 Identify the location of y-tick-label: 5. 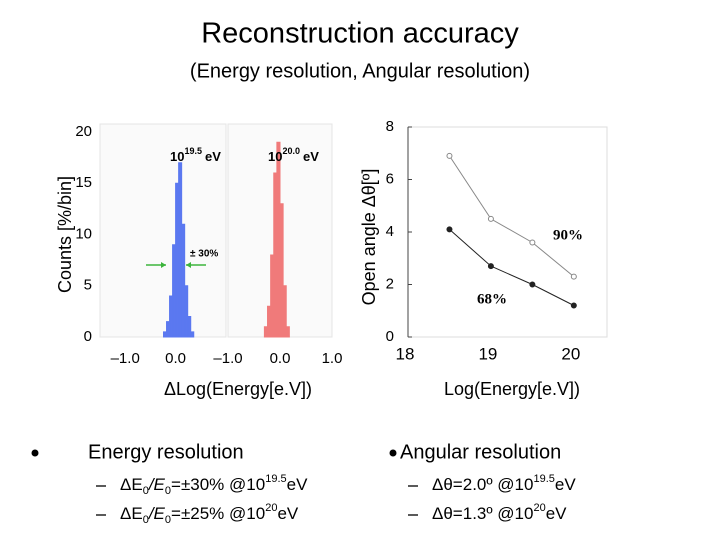
(88, 285).